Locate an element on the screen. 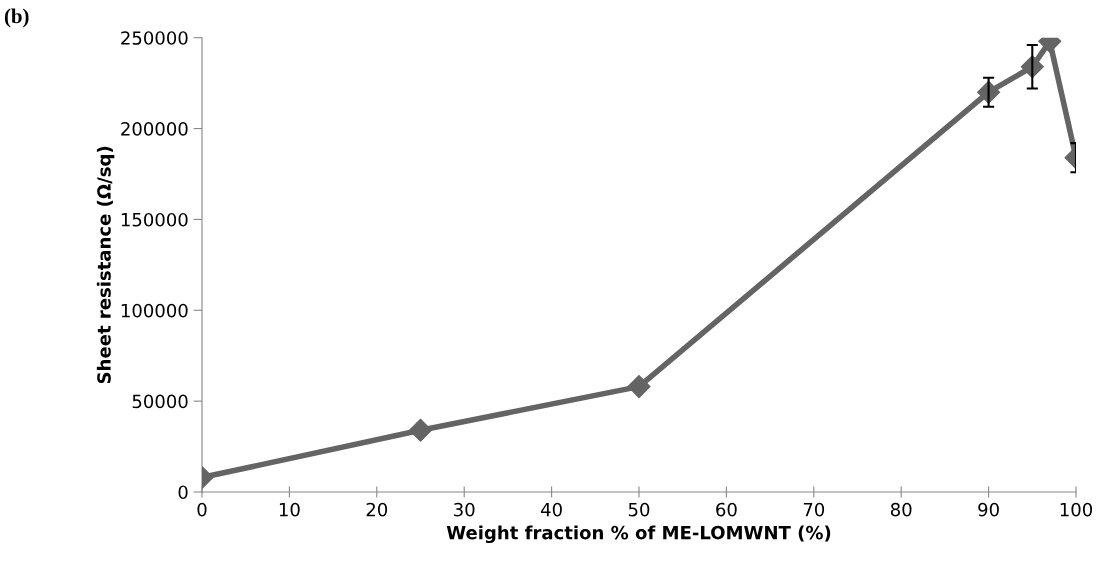 The width and height of the screenshot is (1098, 579). x-tick-label: 30 is located at coordinates (464, 509).